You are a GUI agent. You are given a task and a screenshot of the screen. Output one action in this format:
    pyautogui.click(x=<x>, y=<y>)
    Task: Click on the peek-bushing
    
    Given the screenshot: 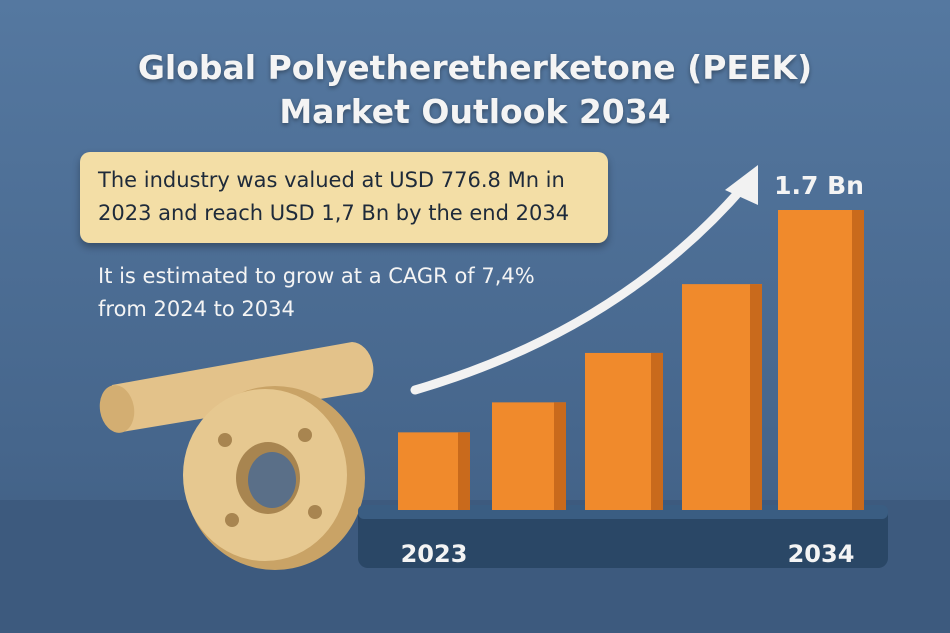 What is the action you would take?
    pyautogui.click(x=274, y=478)
    